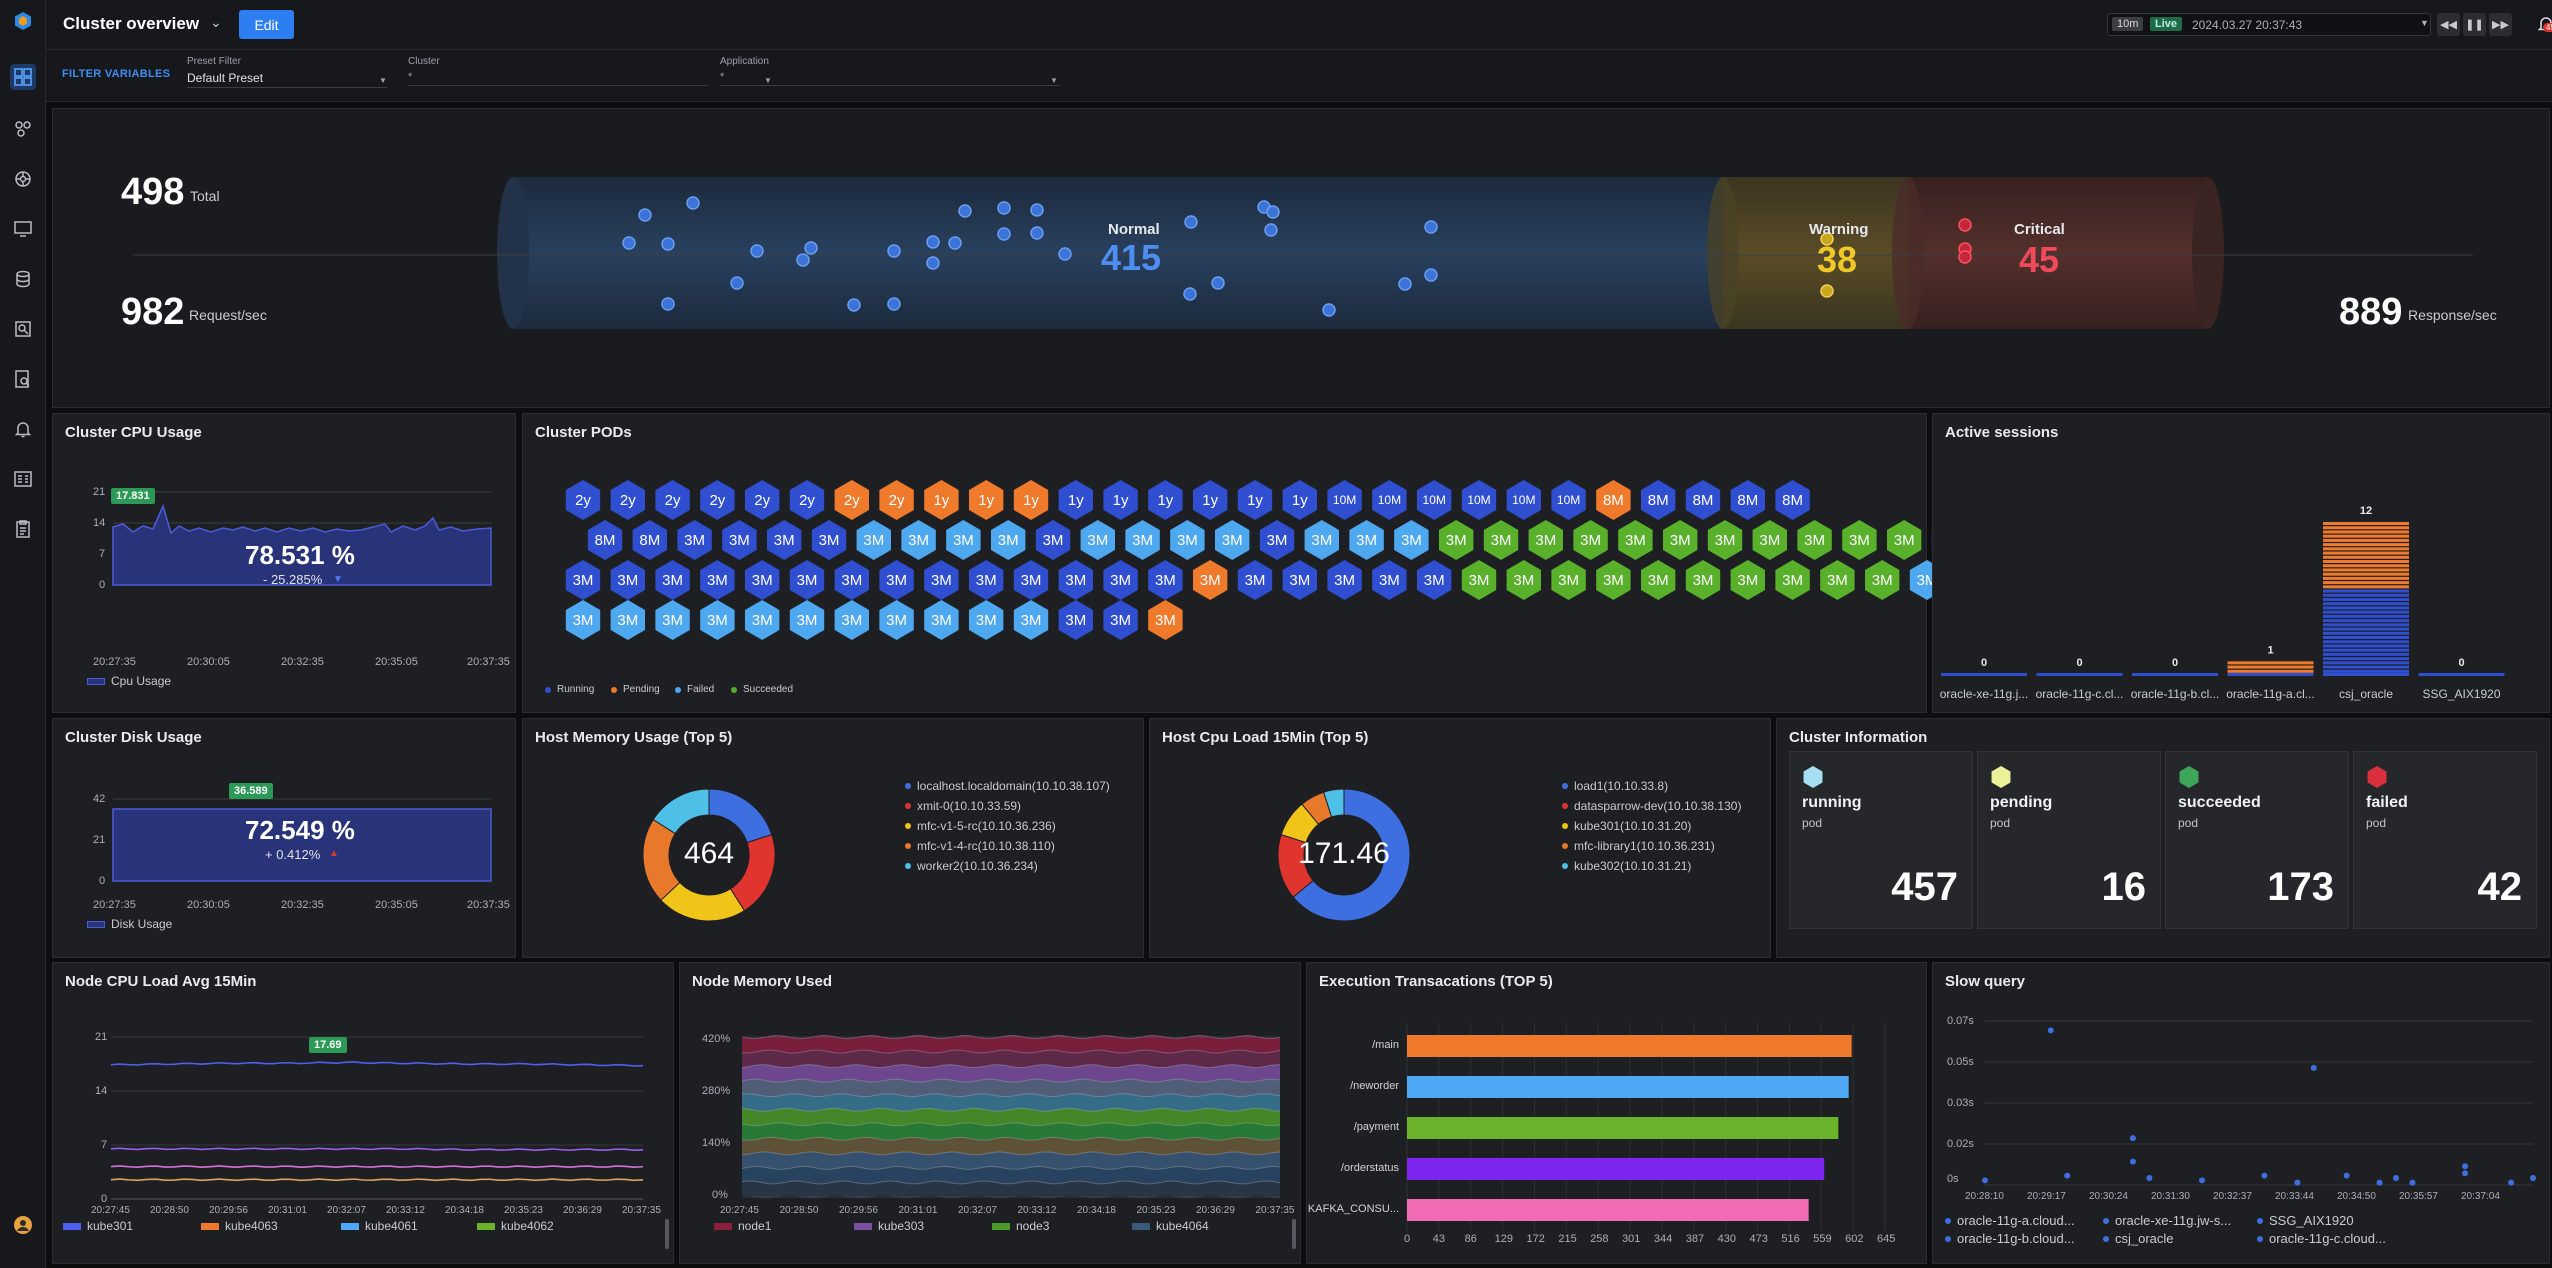 The height and width of the screenshot is (1268, 2552). What do you see at coordinates (2445, 840) in the screenshot?
I see `failed-card: failed pod 42` at bounding box center [2445, 840].